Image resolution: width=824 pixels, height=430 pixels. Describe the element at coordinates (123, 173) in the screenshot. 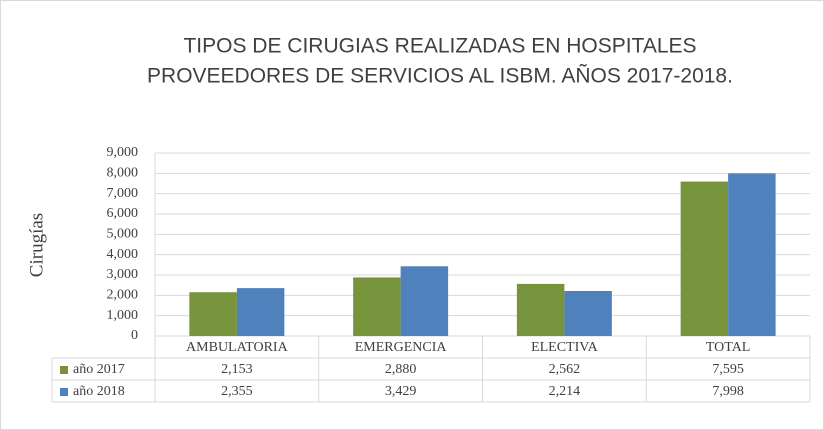

I see `y-tick-label: 8,000` at that location.